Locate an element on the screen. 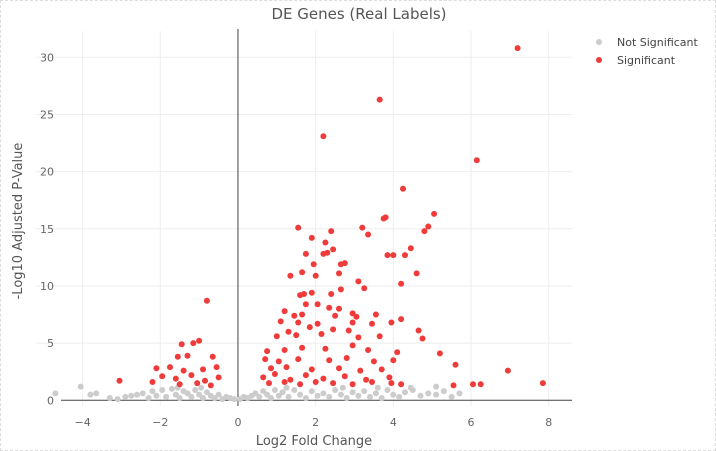 This screenshot has height=451, width=716. legend-marker-significant is located at coordinates (599, 60).